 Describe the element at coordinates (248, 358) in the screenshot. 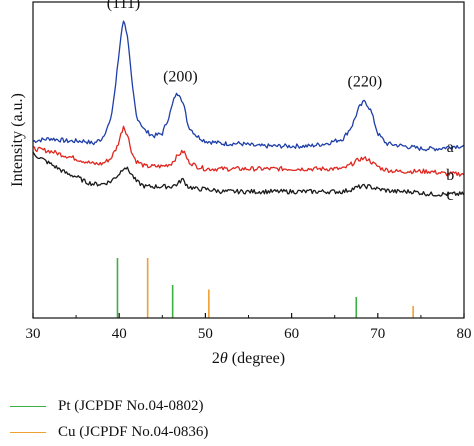

I see `x-axis-title: 2θ (degree)` at that location.